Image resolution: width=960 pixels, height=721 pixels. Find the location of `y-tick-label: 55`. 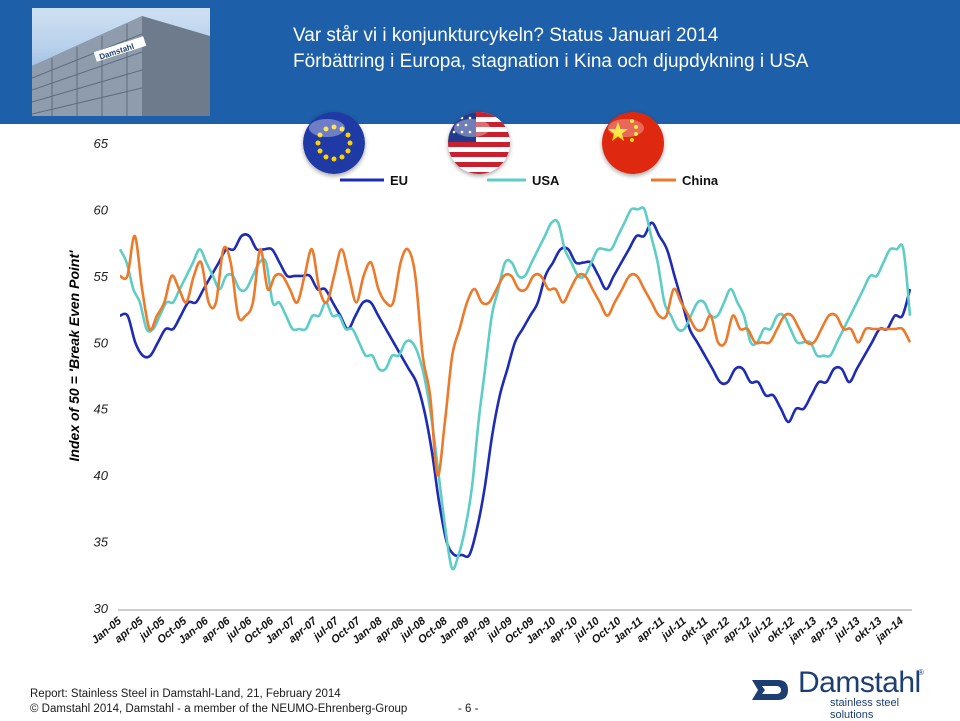

y-tick-label: 55 is located at coordinates (101, 276).